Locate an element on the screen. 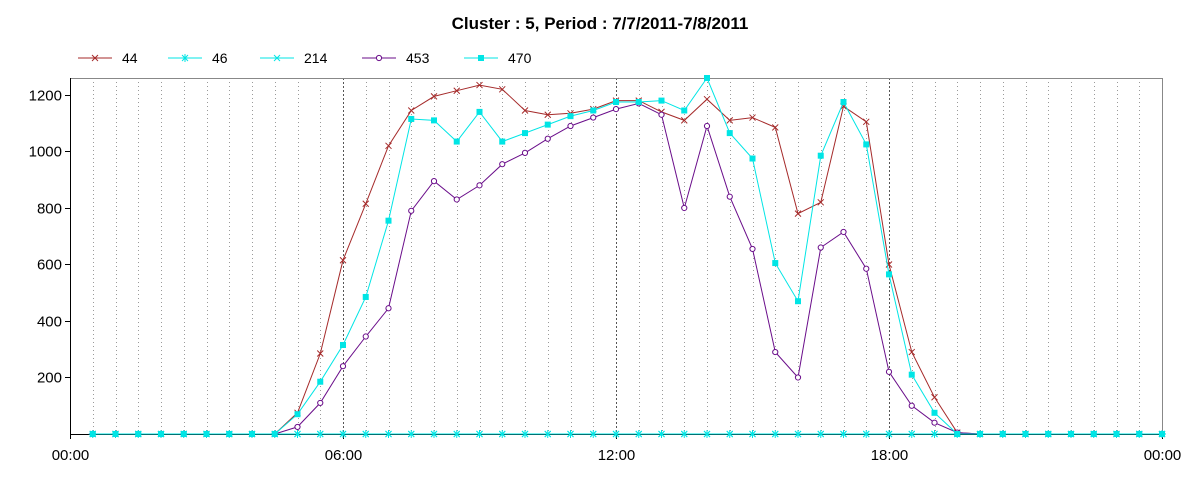 The height and width of the screenshot is (480, 1200). legend-item-44: 44 is located at coordinates (108, 58).